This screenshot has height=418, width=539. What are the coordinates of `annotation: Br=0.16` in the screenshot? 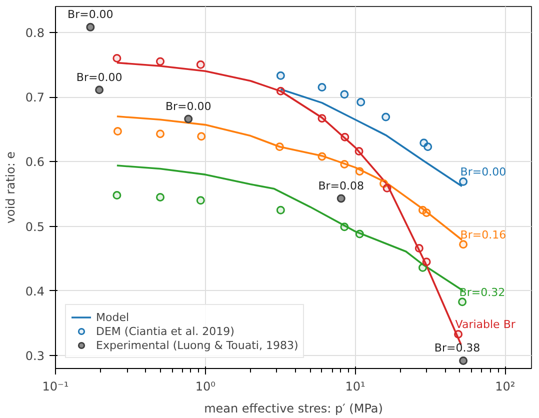 It's located at (483, 235).